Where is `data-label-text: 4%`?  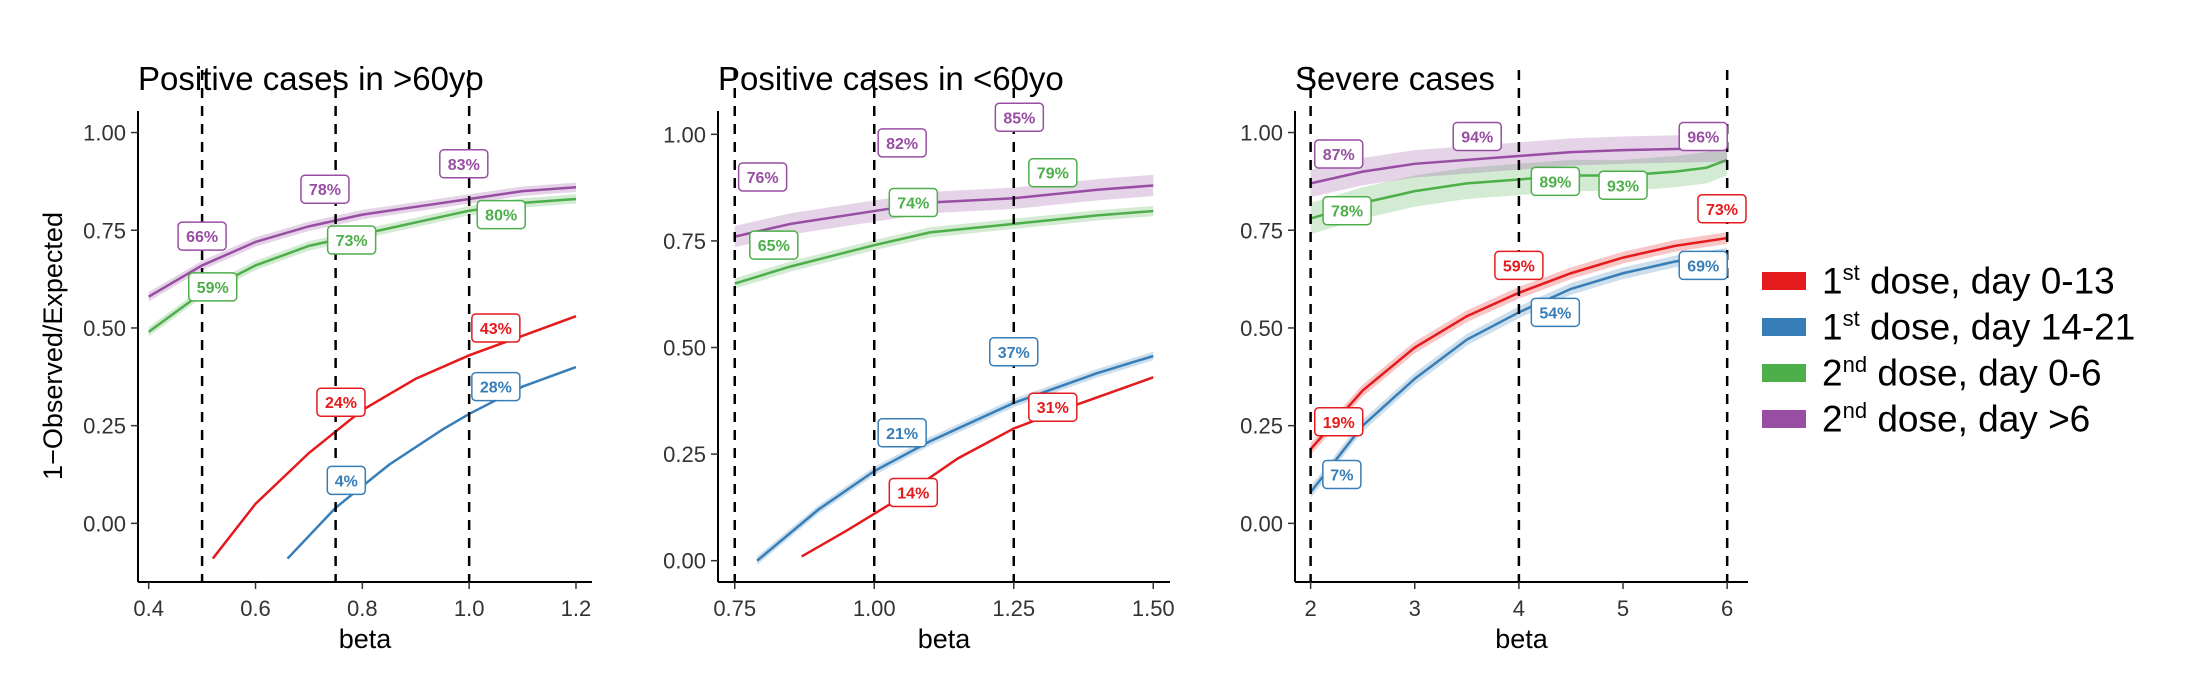 data-label-text: 4% is located at coordinates (346, 481).